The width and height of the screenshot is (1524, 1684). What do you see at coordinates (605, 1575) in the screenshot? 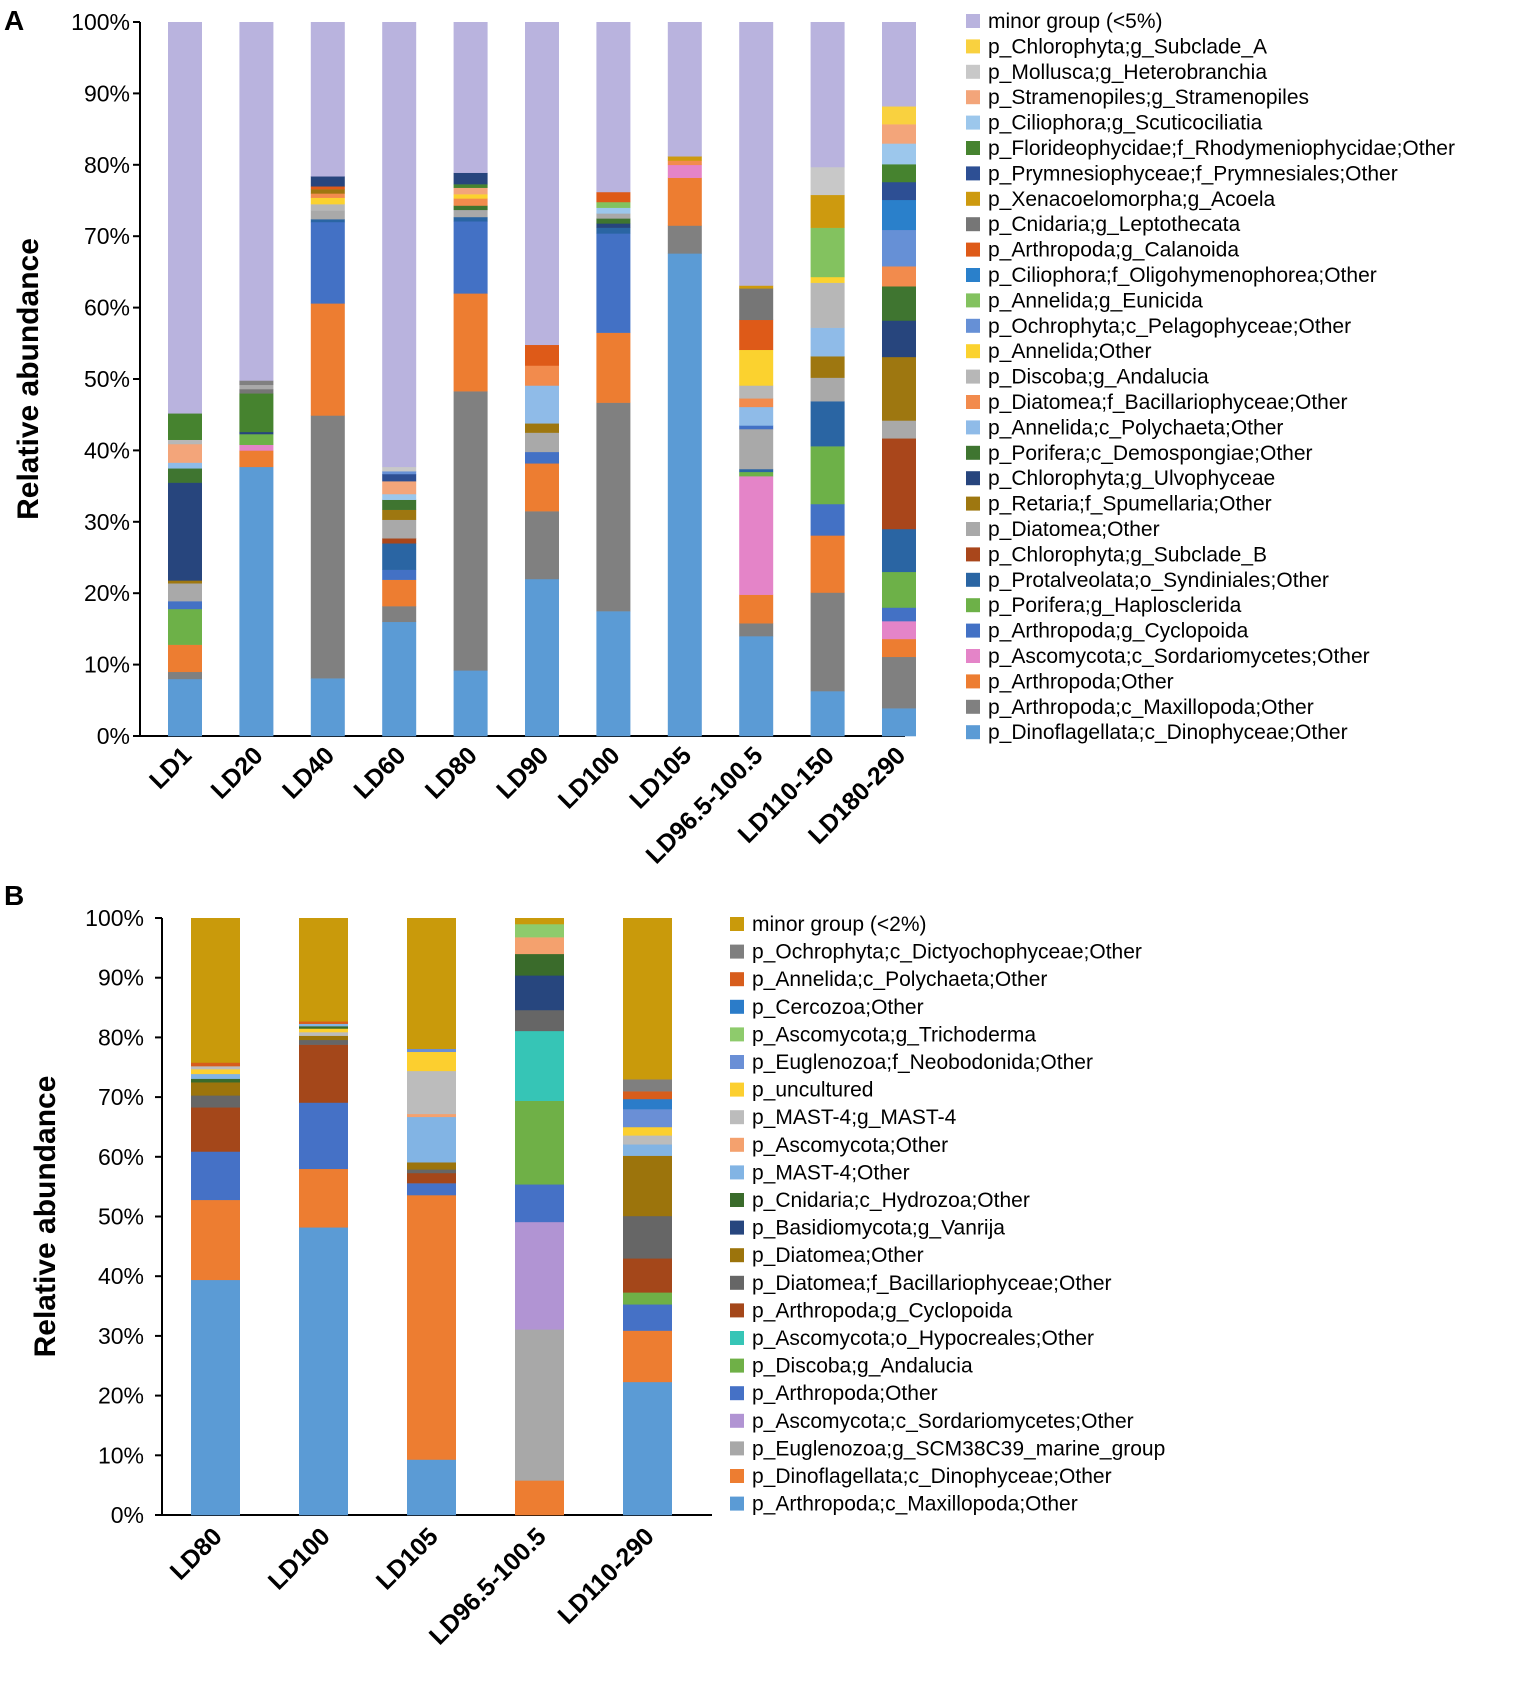
I see `x-tick-label: LD110-290` at bounding box center [605, 1575].